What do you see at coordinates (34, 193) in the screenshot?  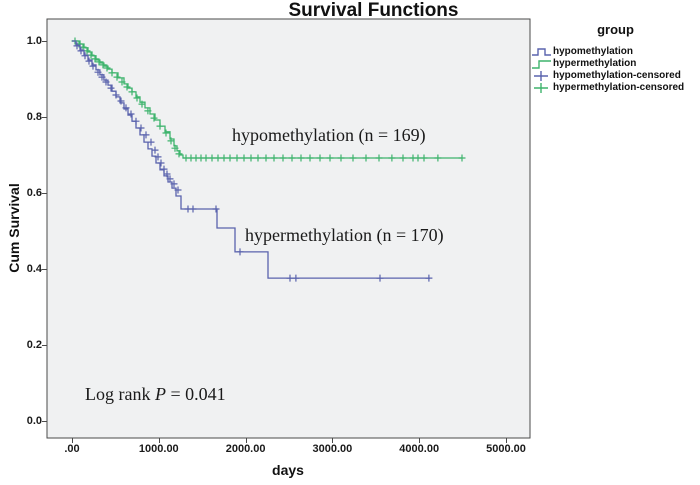 I see `y-tick-label: 0.6` at bounding box center [34, 193].